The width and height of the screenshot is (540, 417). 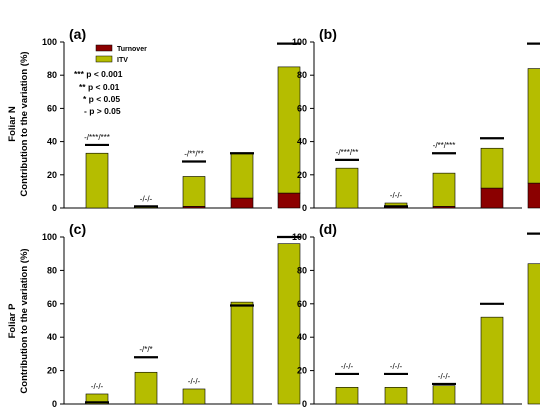 What do you see at coordinates (145, 349) in the screenshot?
I see `significance-annotation-2: -/*/*` at bounding box center [145, 349].